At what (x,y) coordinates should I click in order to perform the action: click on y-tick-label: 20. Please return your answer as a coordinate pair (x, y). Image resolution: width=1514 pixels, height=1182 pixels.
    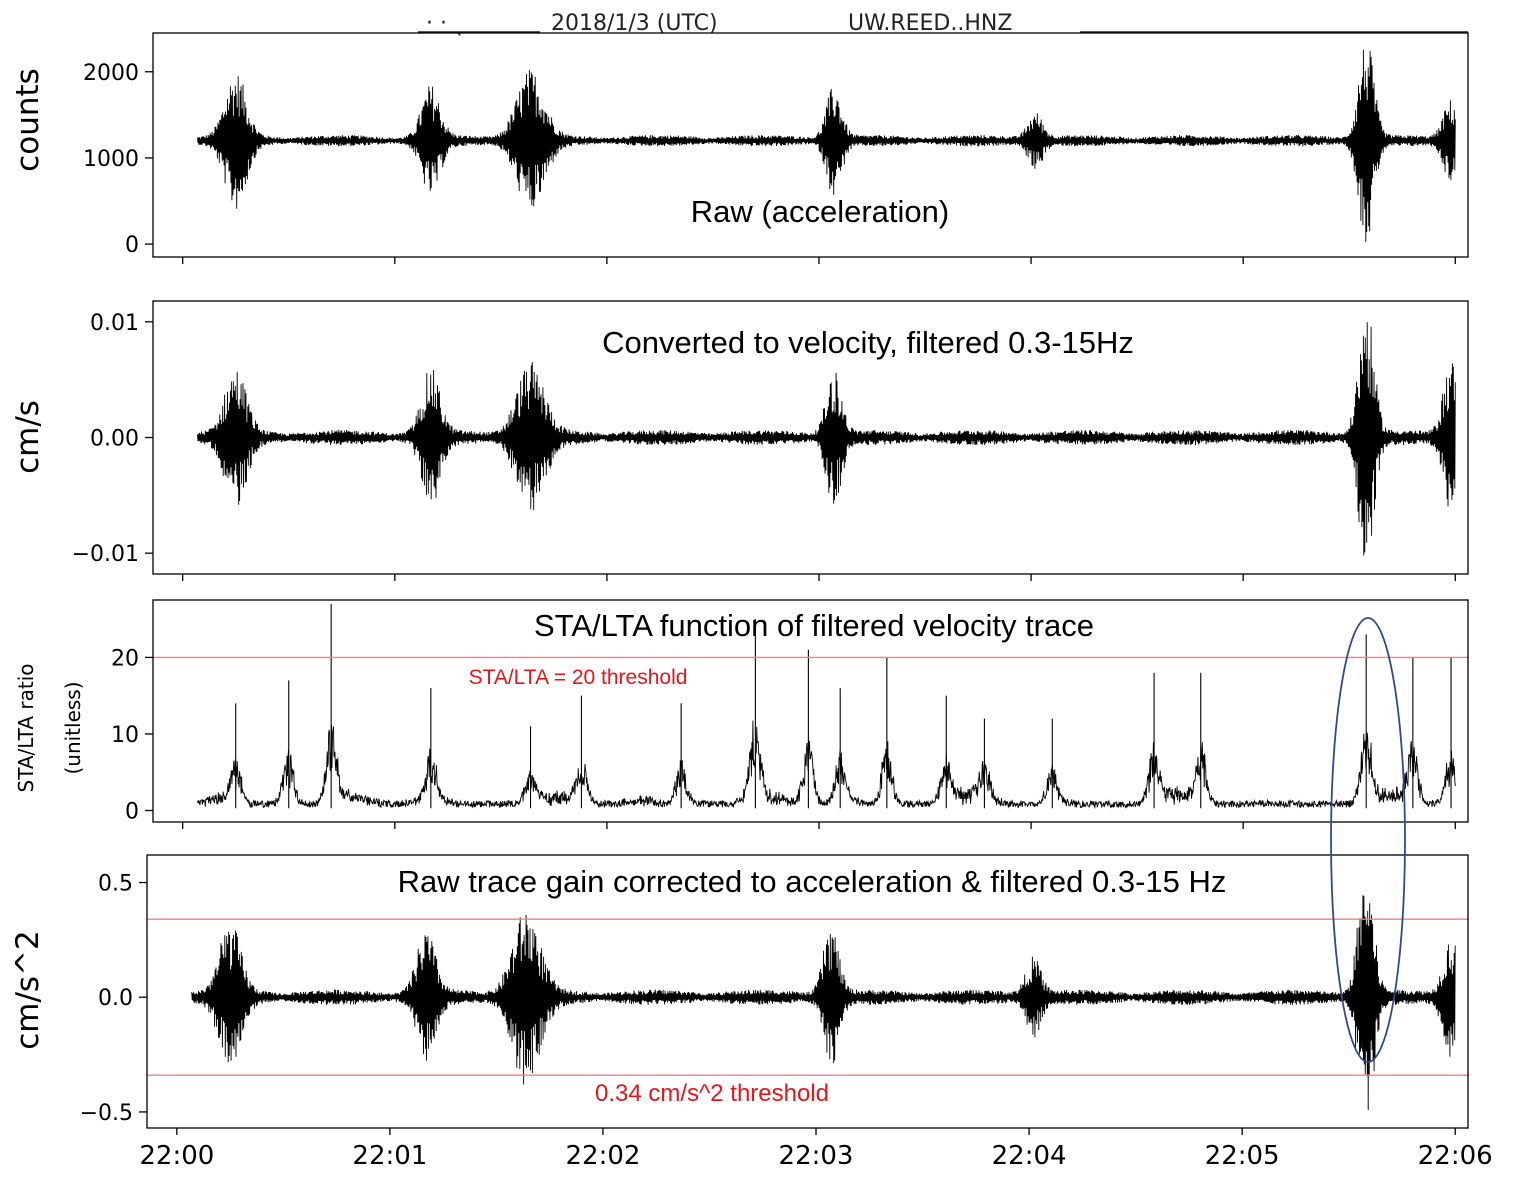
    Looking at the image, I should click on (125, 658).